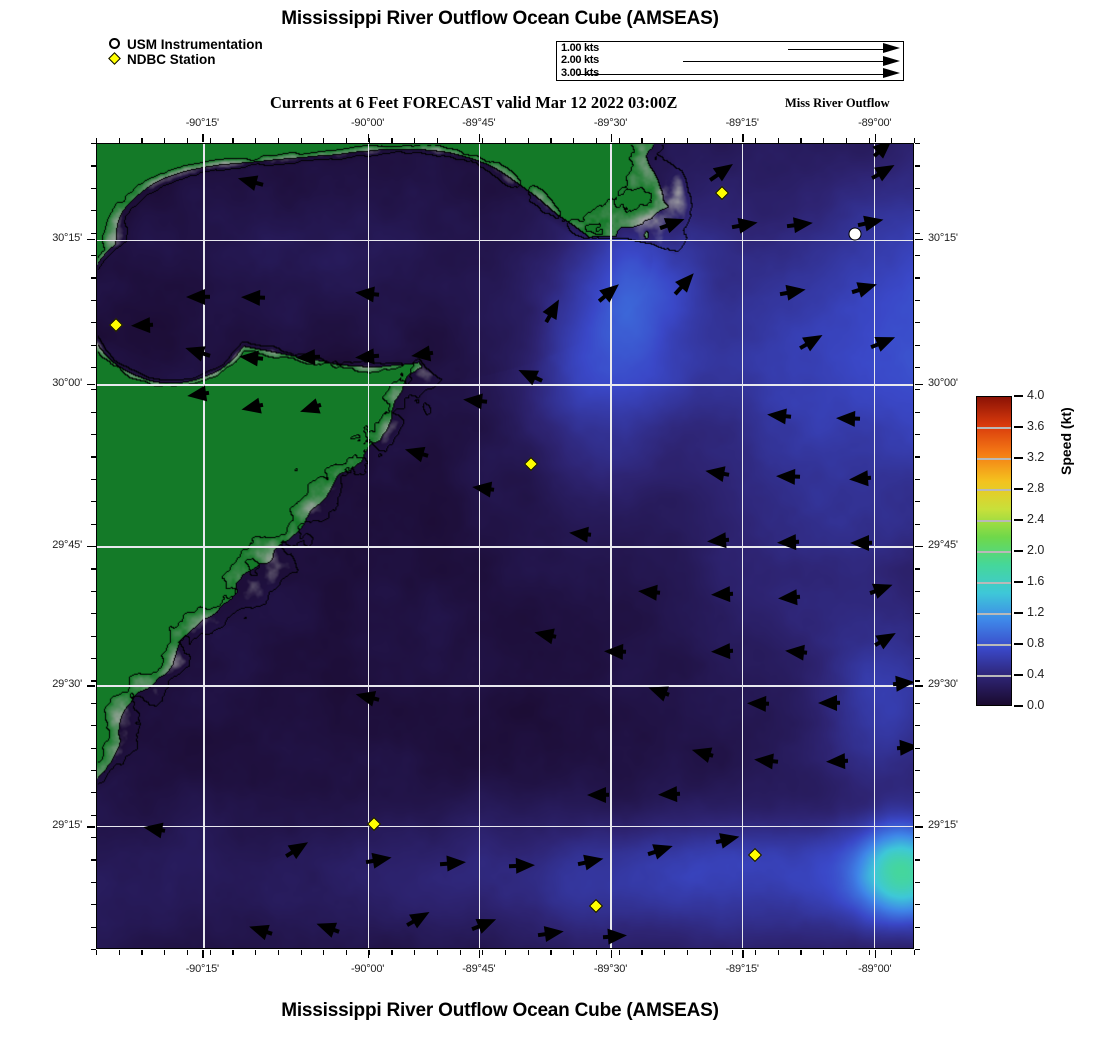 This screenshot has height=1050, width=1100. Describe the element at coordinates (855, 234) in the screenshot. I see `usm-instrumentation-site` at that location.